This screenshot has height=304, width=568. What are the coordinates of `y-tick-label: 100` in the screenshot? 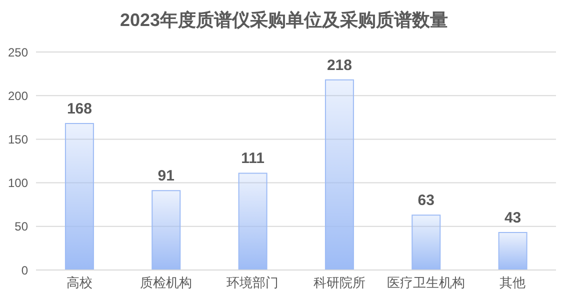 It's located at (18, 183).